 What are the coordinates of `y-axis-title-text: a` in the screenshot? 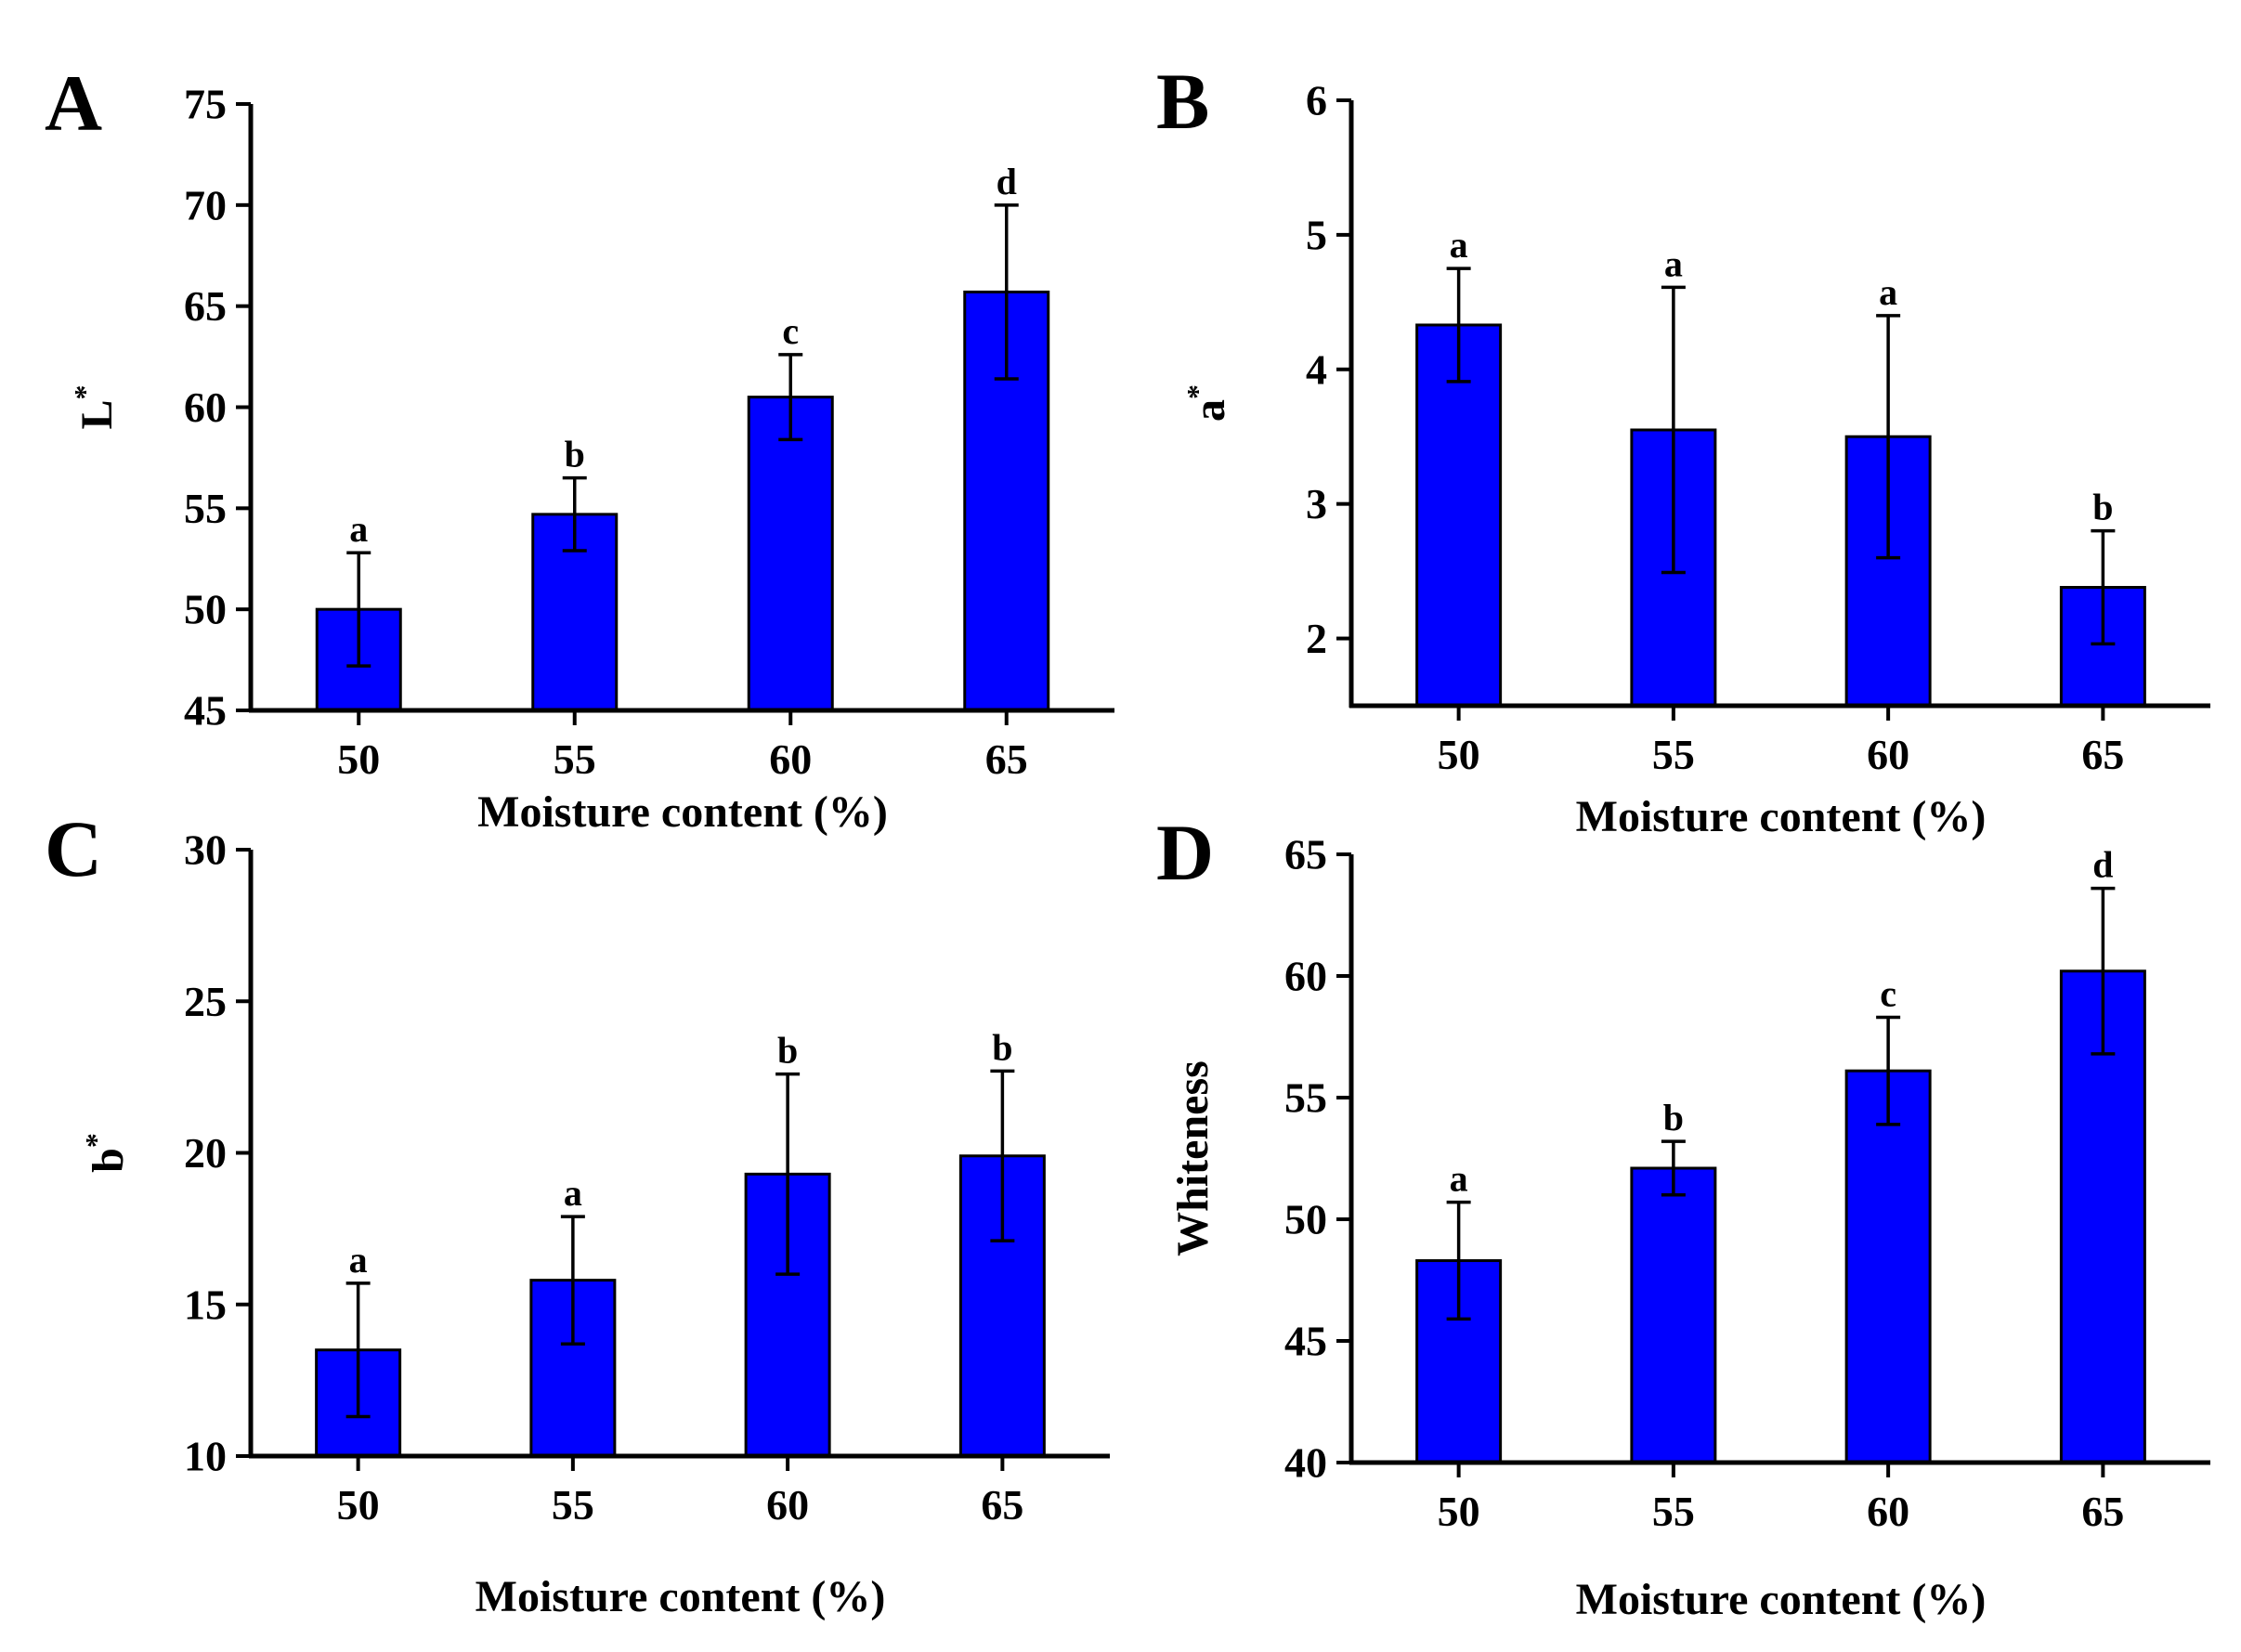 It's located at (1209, 410).